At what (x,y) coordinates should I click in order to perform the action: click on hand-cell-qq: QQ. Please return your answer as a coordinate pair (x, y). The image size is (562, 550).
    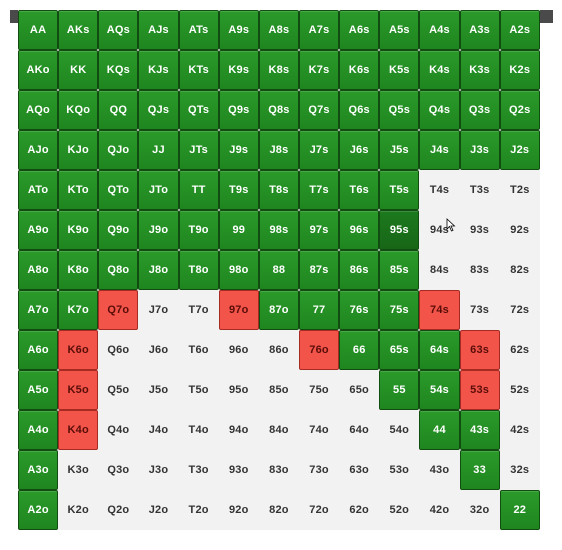
    Looking at the image, I should click on (118, 110).